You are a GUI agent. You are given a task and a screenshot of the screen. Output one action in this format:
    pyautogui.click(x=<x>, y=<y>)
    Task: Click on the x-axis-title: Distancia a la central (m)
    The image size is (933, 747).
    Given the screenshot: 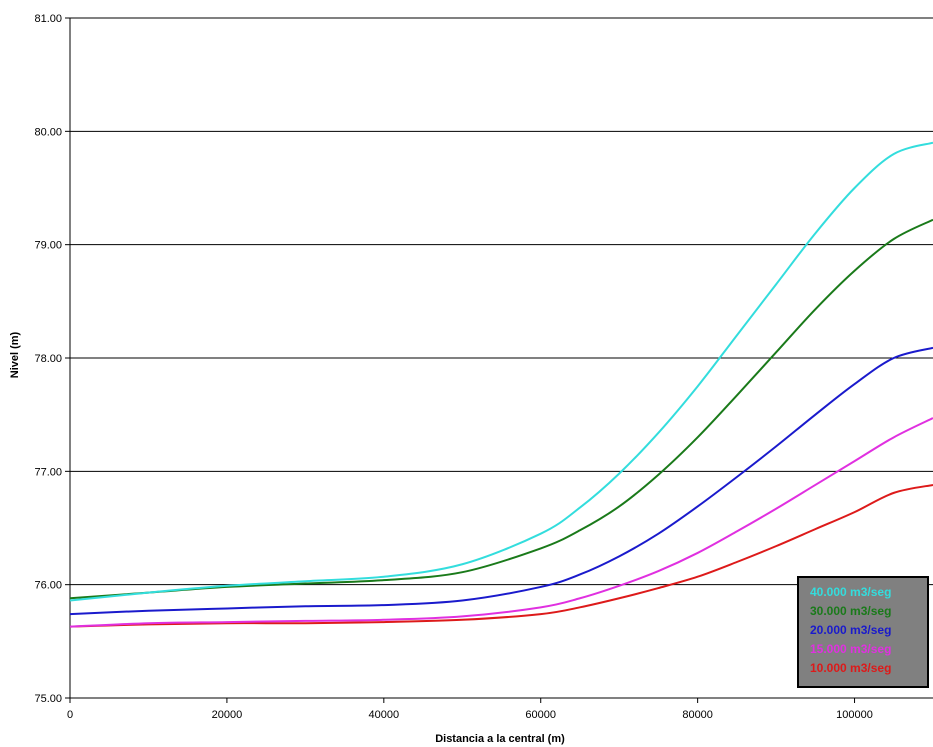 What is the action you would take?
    pyautogui.click(x=500, y=739)
    